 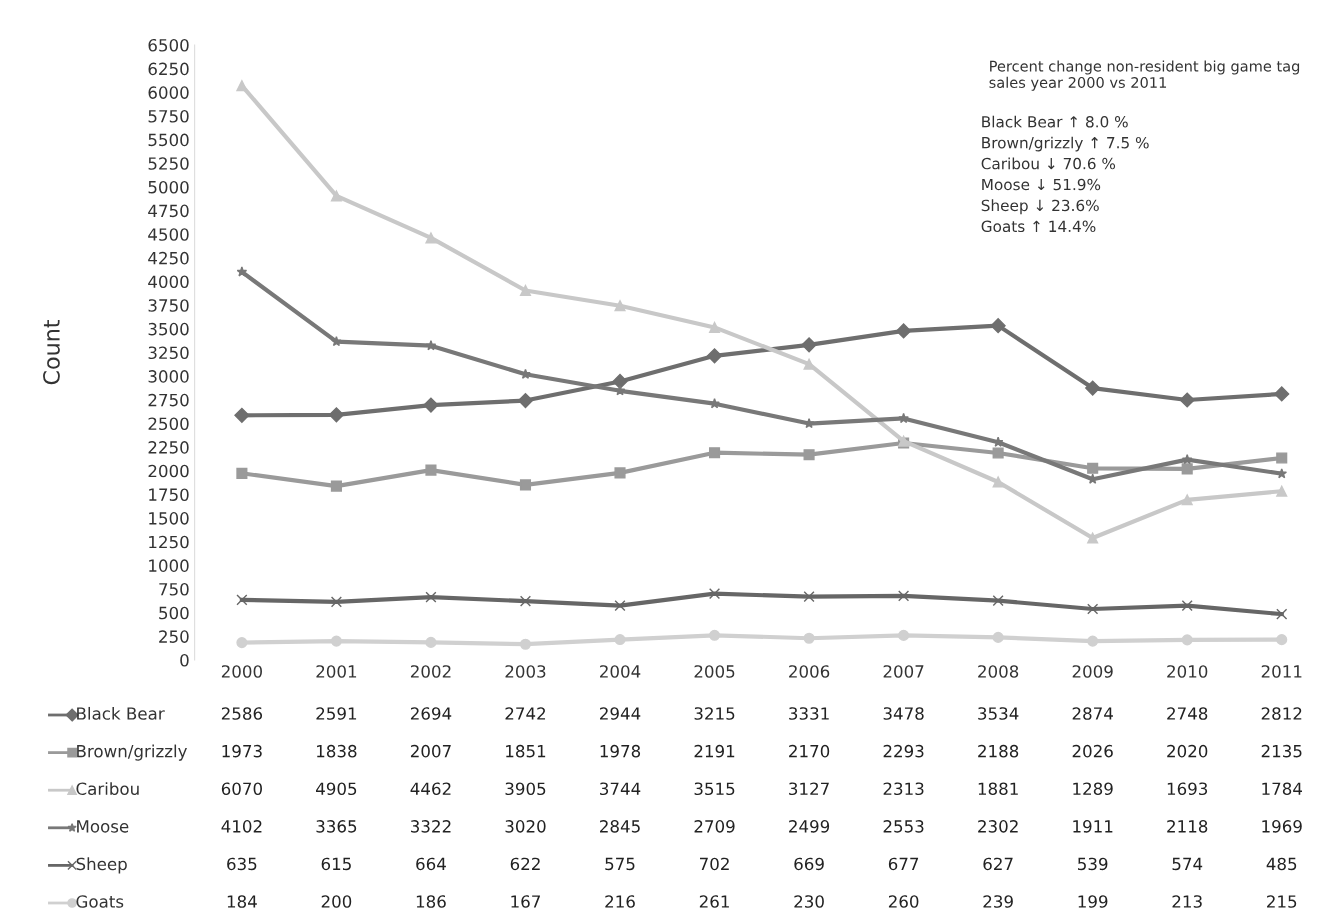 I want to click on data-label: 3322, so click(x=431, y=826).